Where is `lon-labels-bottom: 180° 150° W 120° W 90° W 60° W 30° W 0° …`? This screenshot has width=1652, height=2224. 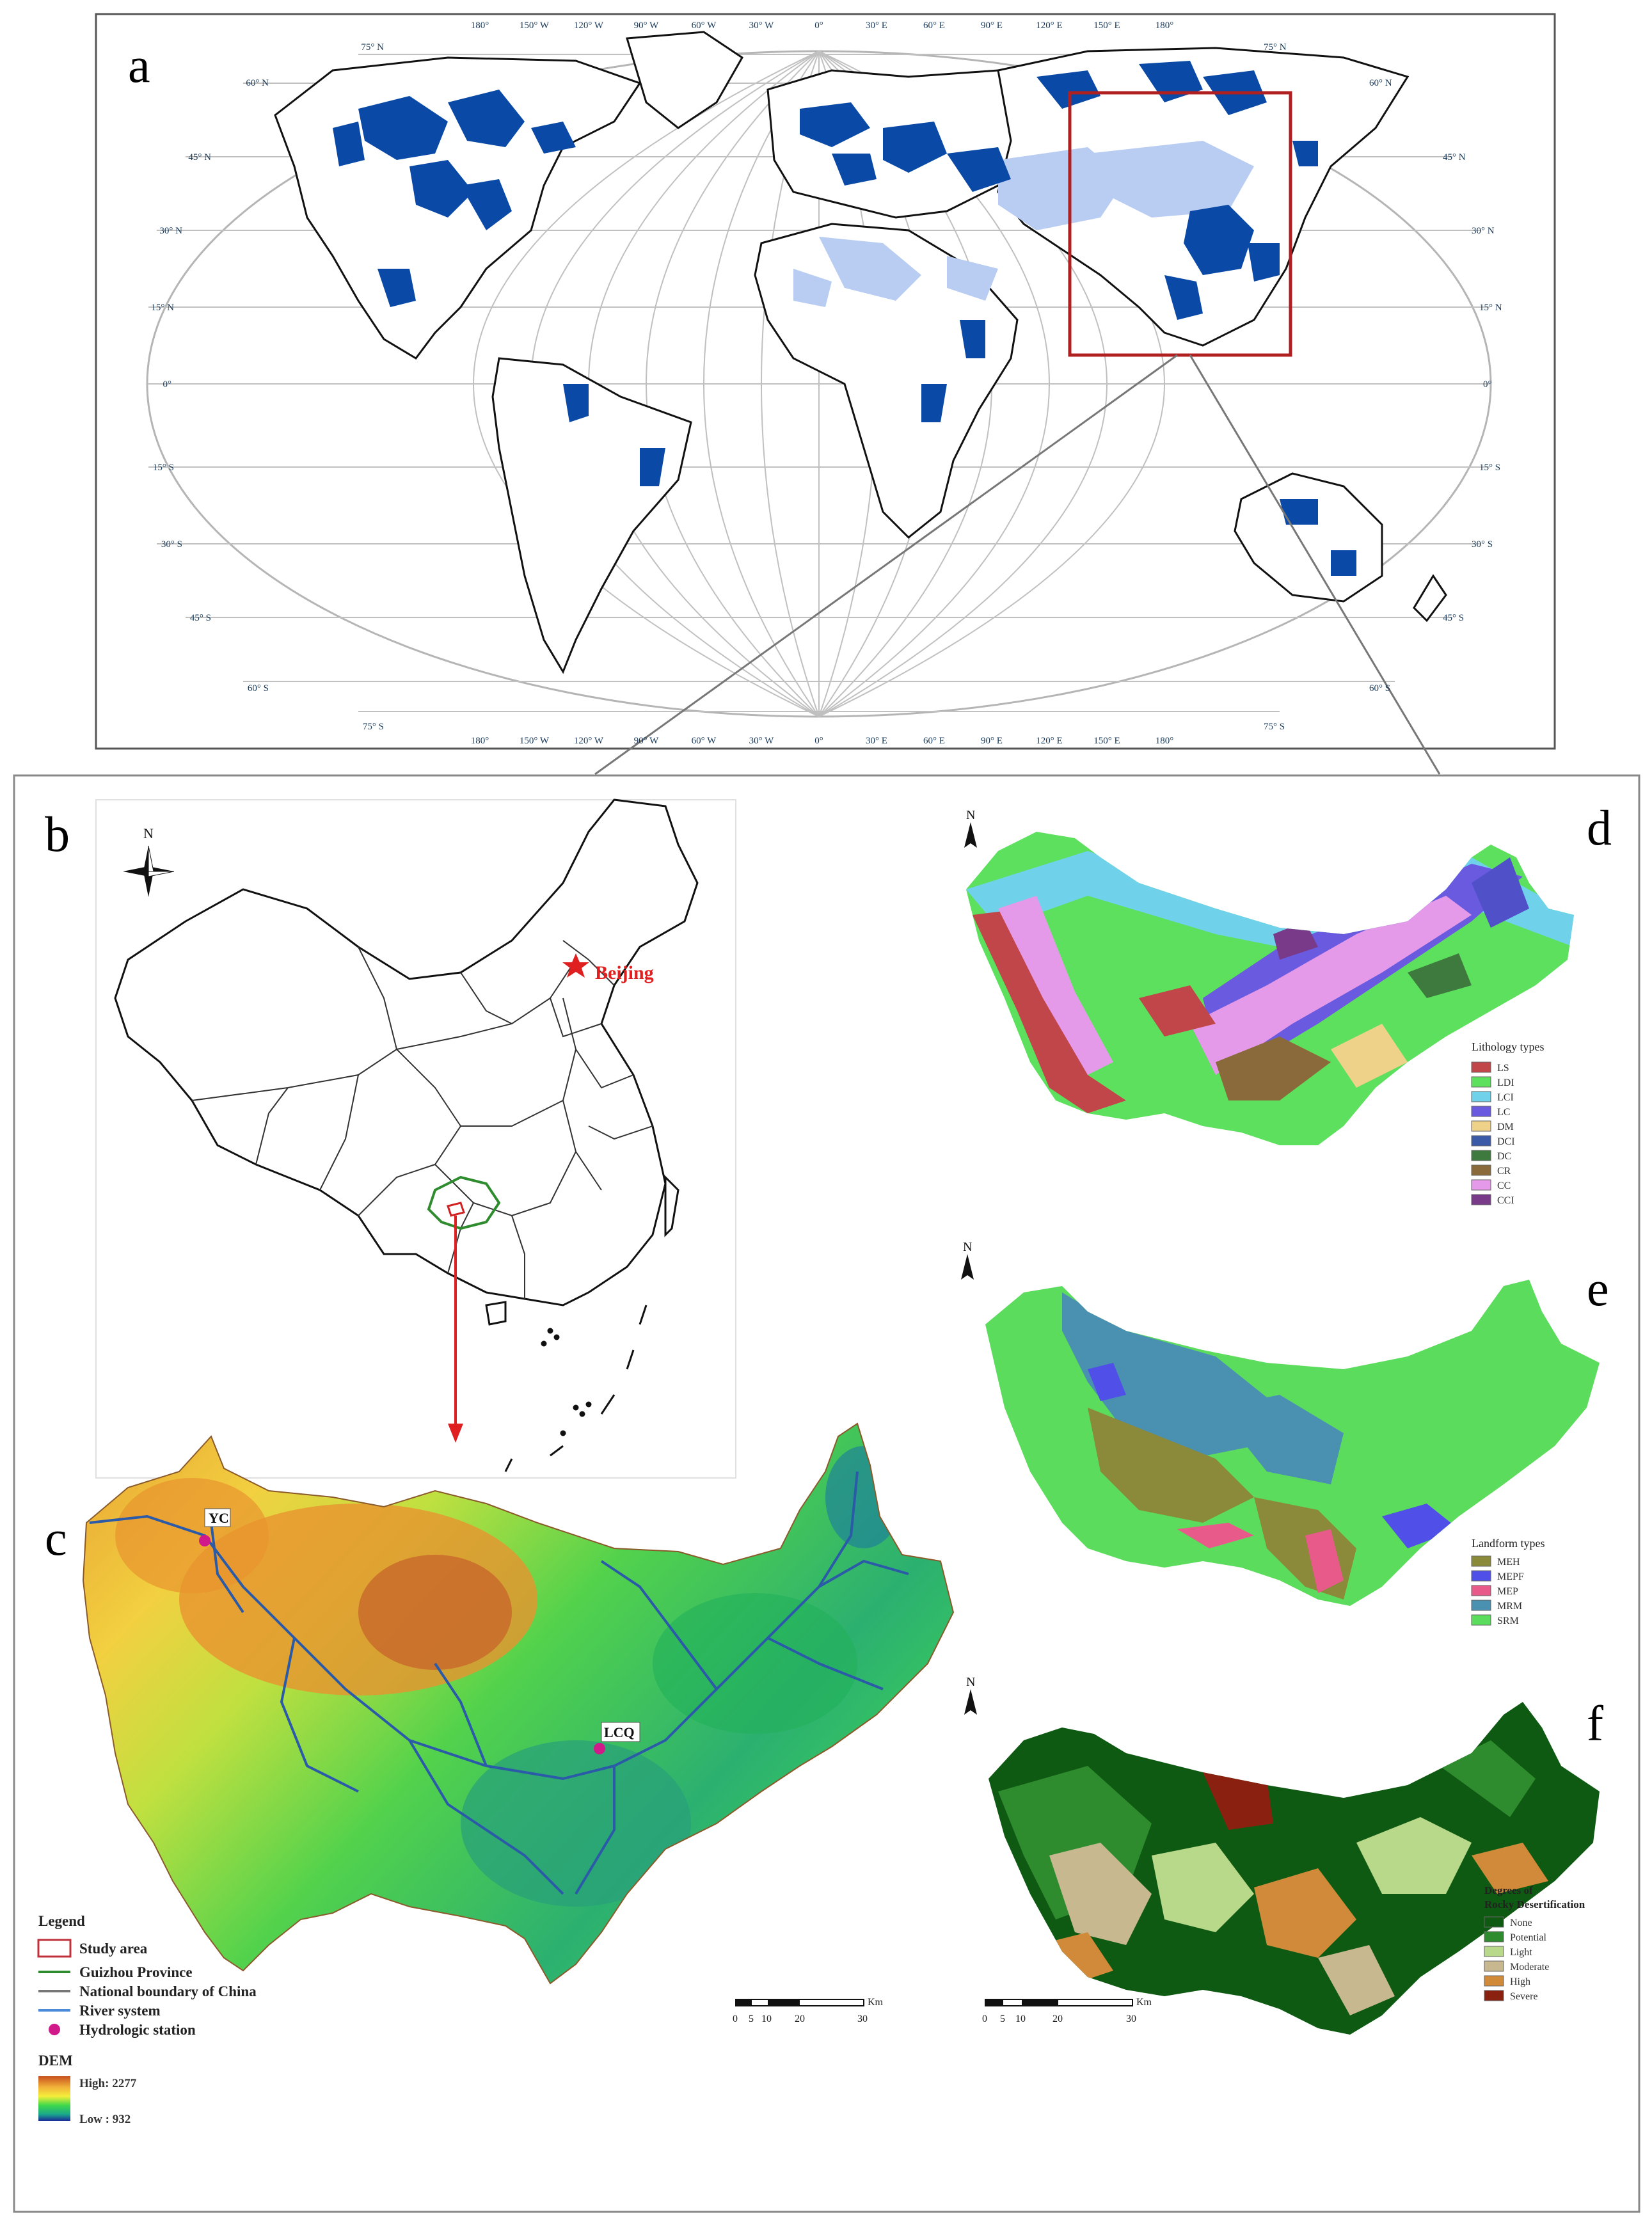 lon-labels-bottom: 180° 150° W 120° W 90° W 60° W 30° W 0° … is located at coordinates (822, 741).